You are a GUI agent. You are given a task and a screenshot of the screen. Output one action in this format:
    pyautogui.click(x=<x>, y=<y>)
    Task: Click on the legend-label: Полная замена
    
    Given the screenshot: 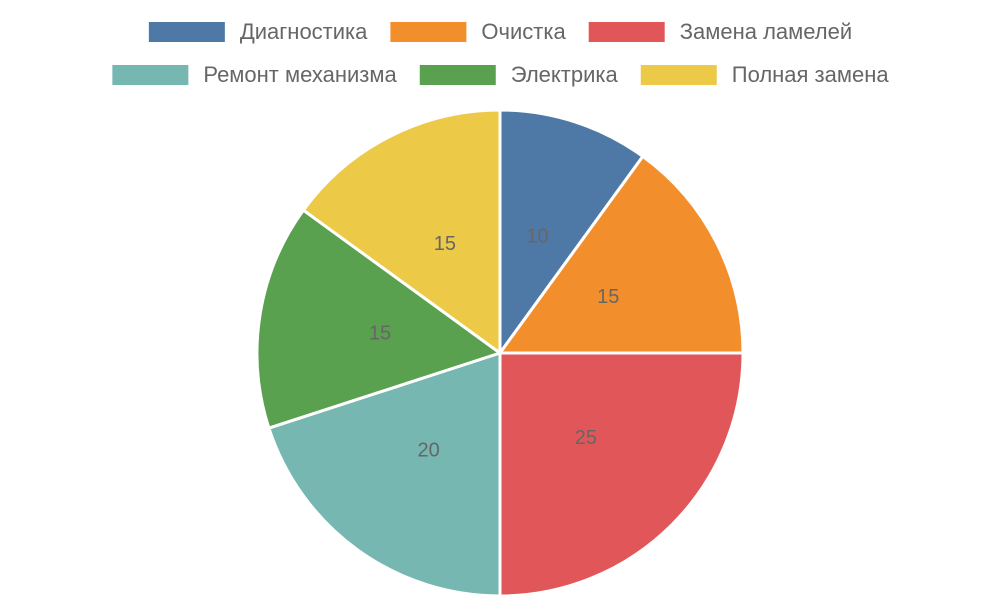 What is the action you would take?
    pyautogui.click(x=811, y=74)
    